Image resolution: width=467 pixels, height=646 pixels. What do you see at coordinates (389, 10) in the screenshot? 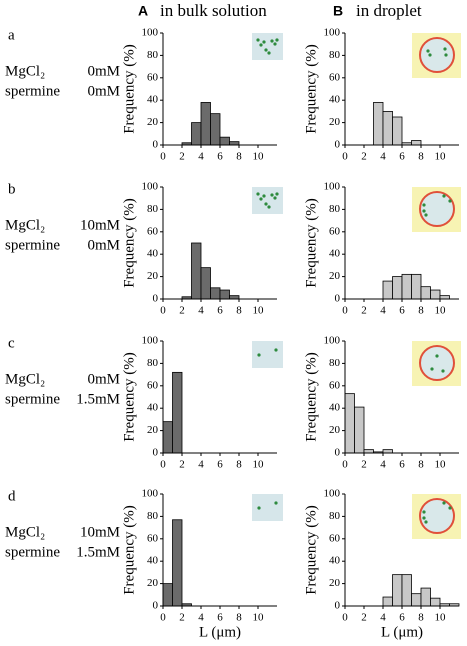
I see `column-title: in droplet` at bounding box center [389, 10].